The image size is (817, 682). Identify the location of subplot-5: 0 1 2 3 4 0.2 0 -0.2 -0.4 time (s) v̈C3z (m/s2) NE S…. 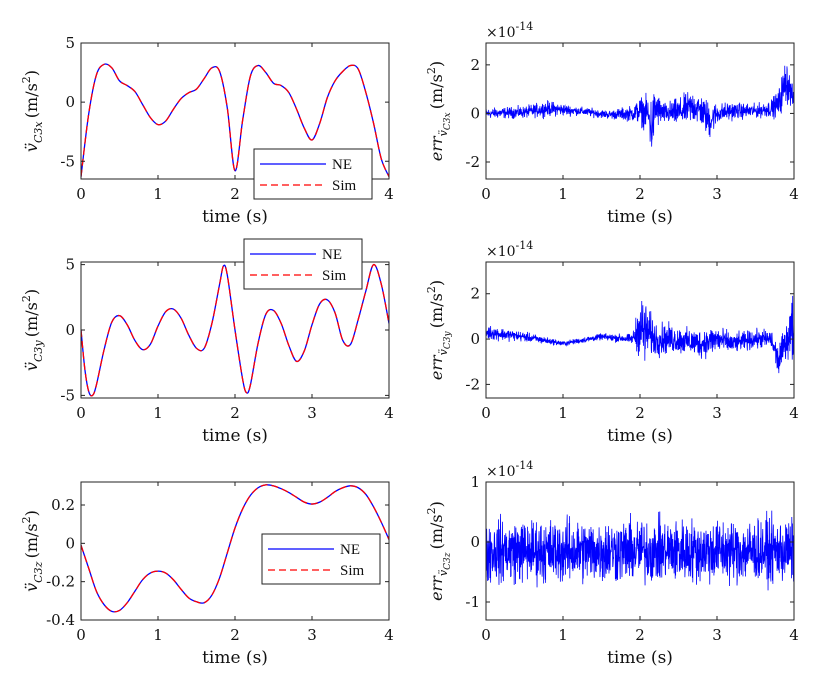
(207, 574).